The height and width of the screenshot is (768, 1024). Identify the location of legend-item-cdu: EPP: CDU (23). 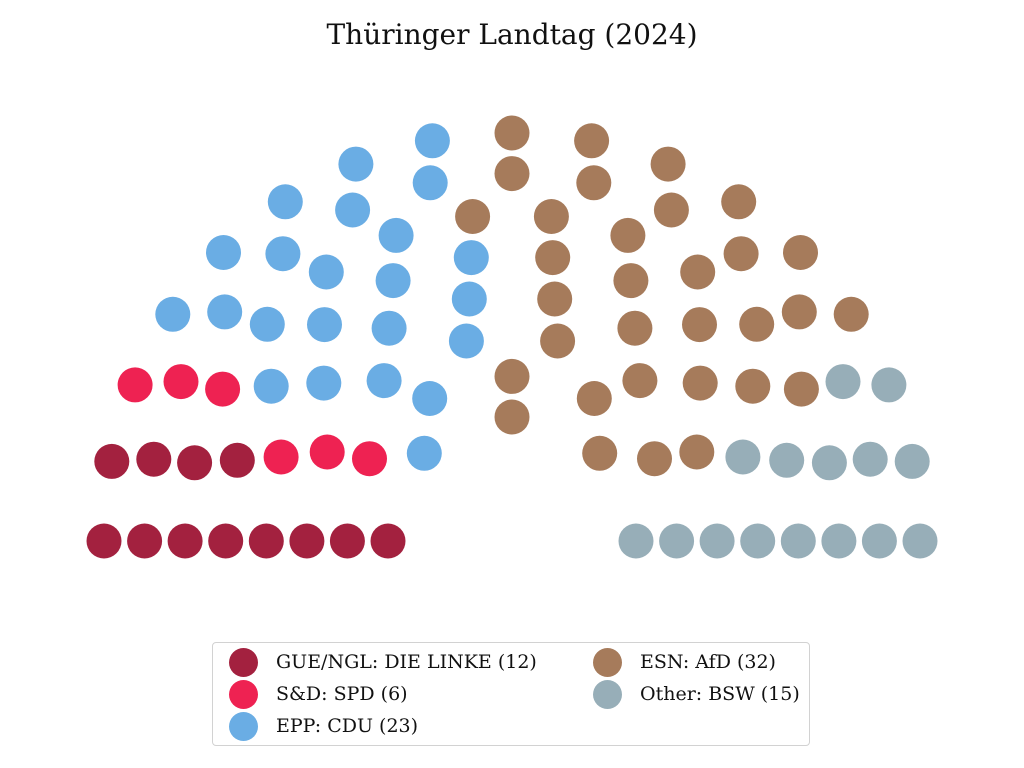
(323, 726).